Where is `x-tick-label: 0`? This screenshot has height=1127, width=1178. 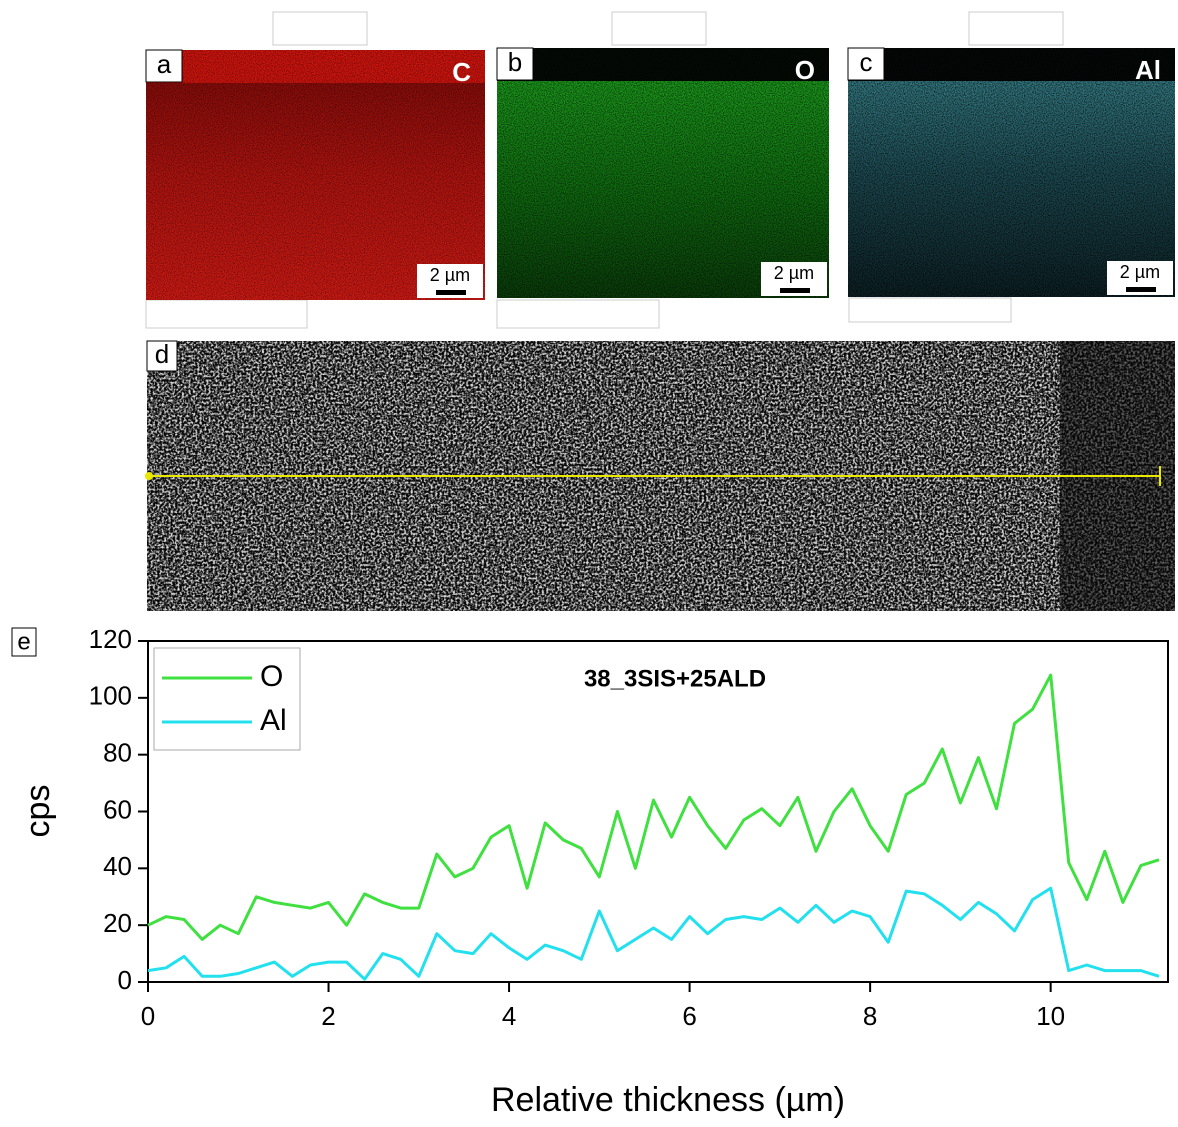
x-tick-label: 0 is located at coordinates (148, 1016).